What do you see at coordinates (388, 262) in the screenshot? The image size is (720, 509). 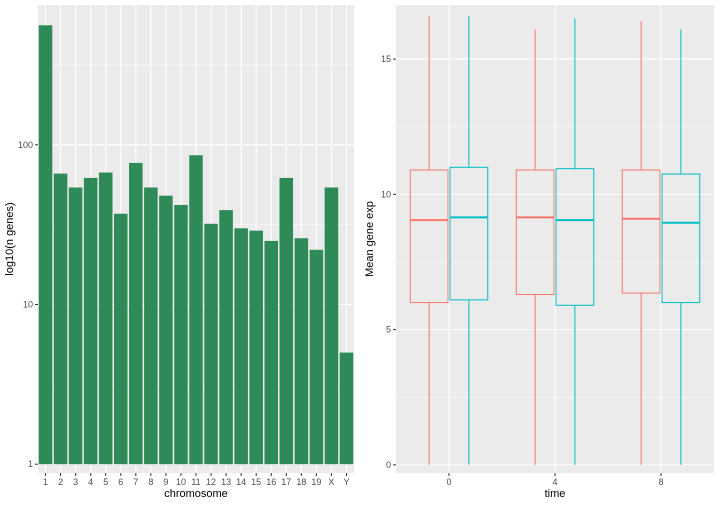 I see `box-plot-y-ticks: 0 5 10 15` at bounding box center [388, 262].